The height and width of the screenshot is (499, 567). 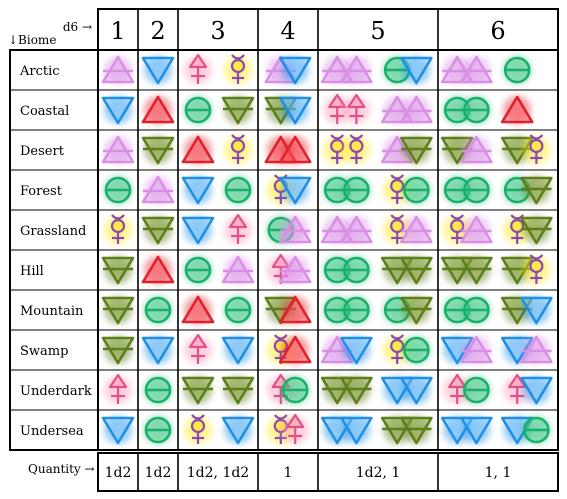 I want to click on biome-label-swamp: Swamp, so click(x=44, y=351).